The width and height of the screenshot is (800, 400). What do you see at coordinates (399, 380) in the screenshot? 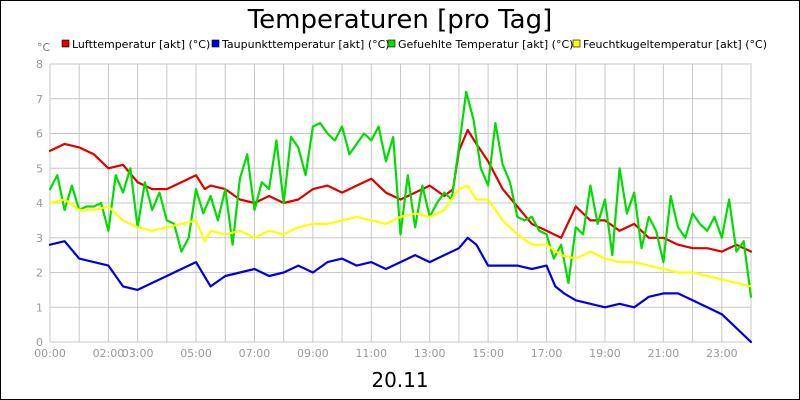
I see `date-label: 20.11` at bounding box center [399, 380].